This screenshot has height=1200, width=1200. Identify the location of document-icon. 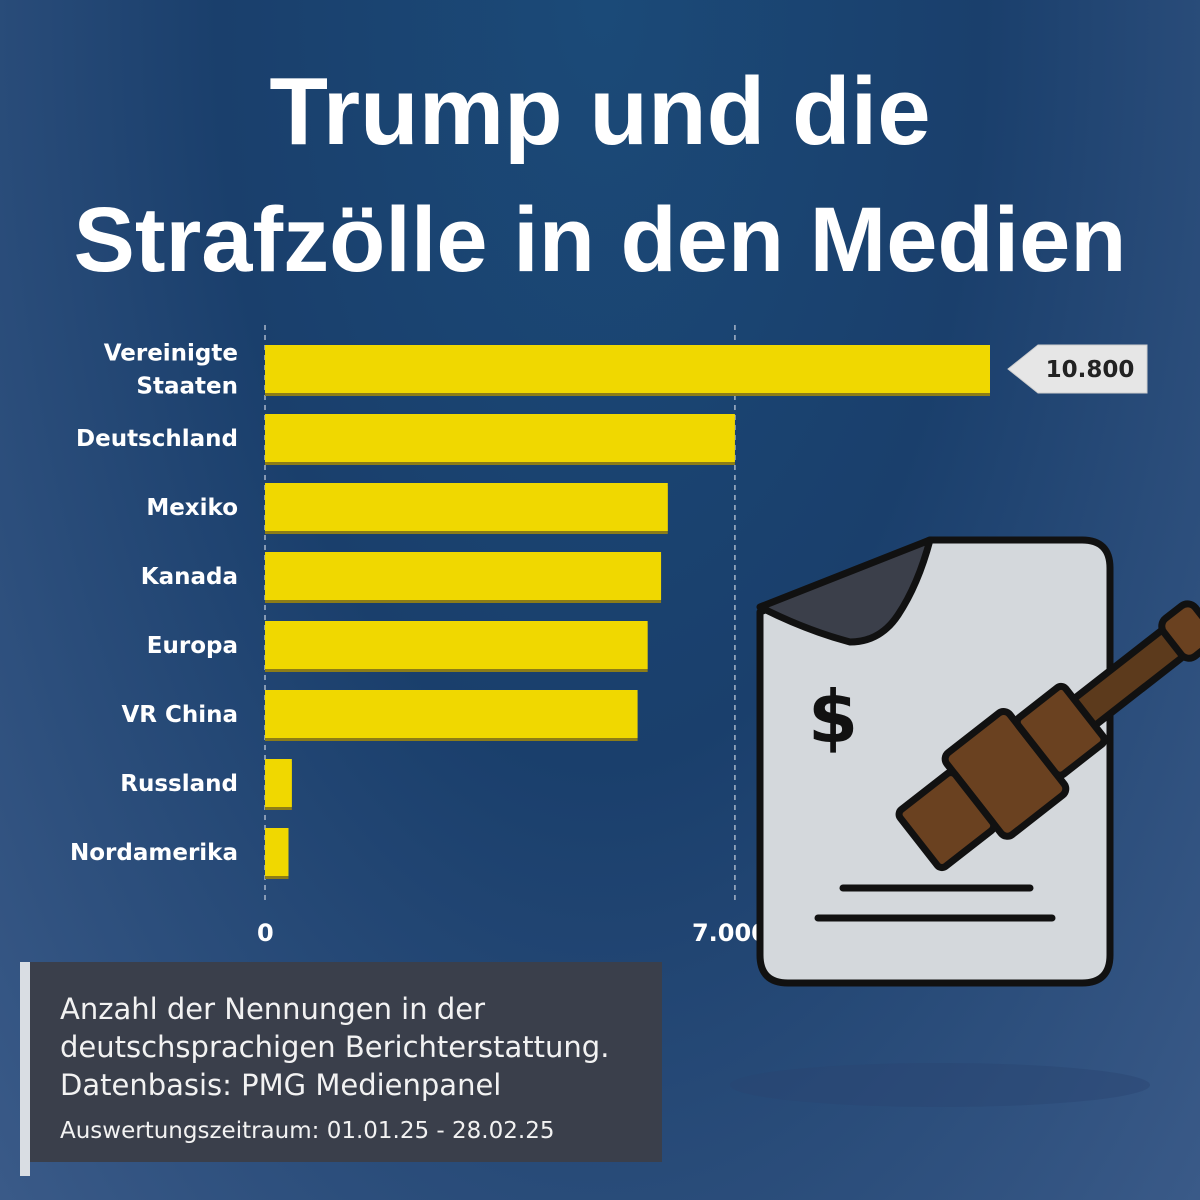
(935, 761).